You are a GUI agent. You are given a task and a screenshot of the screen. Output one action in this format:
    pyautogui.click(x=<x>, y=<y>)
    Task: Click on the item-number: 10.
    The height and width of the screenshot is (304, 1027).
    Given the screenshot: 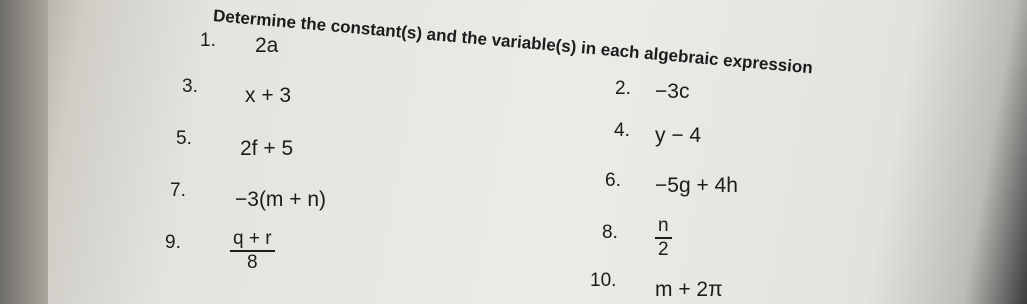 What is the action you would take?
    pyautogui.click(x=603, y=280)
    